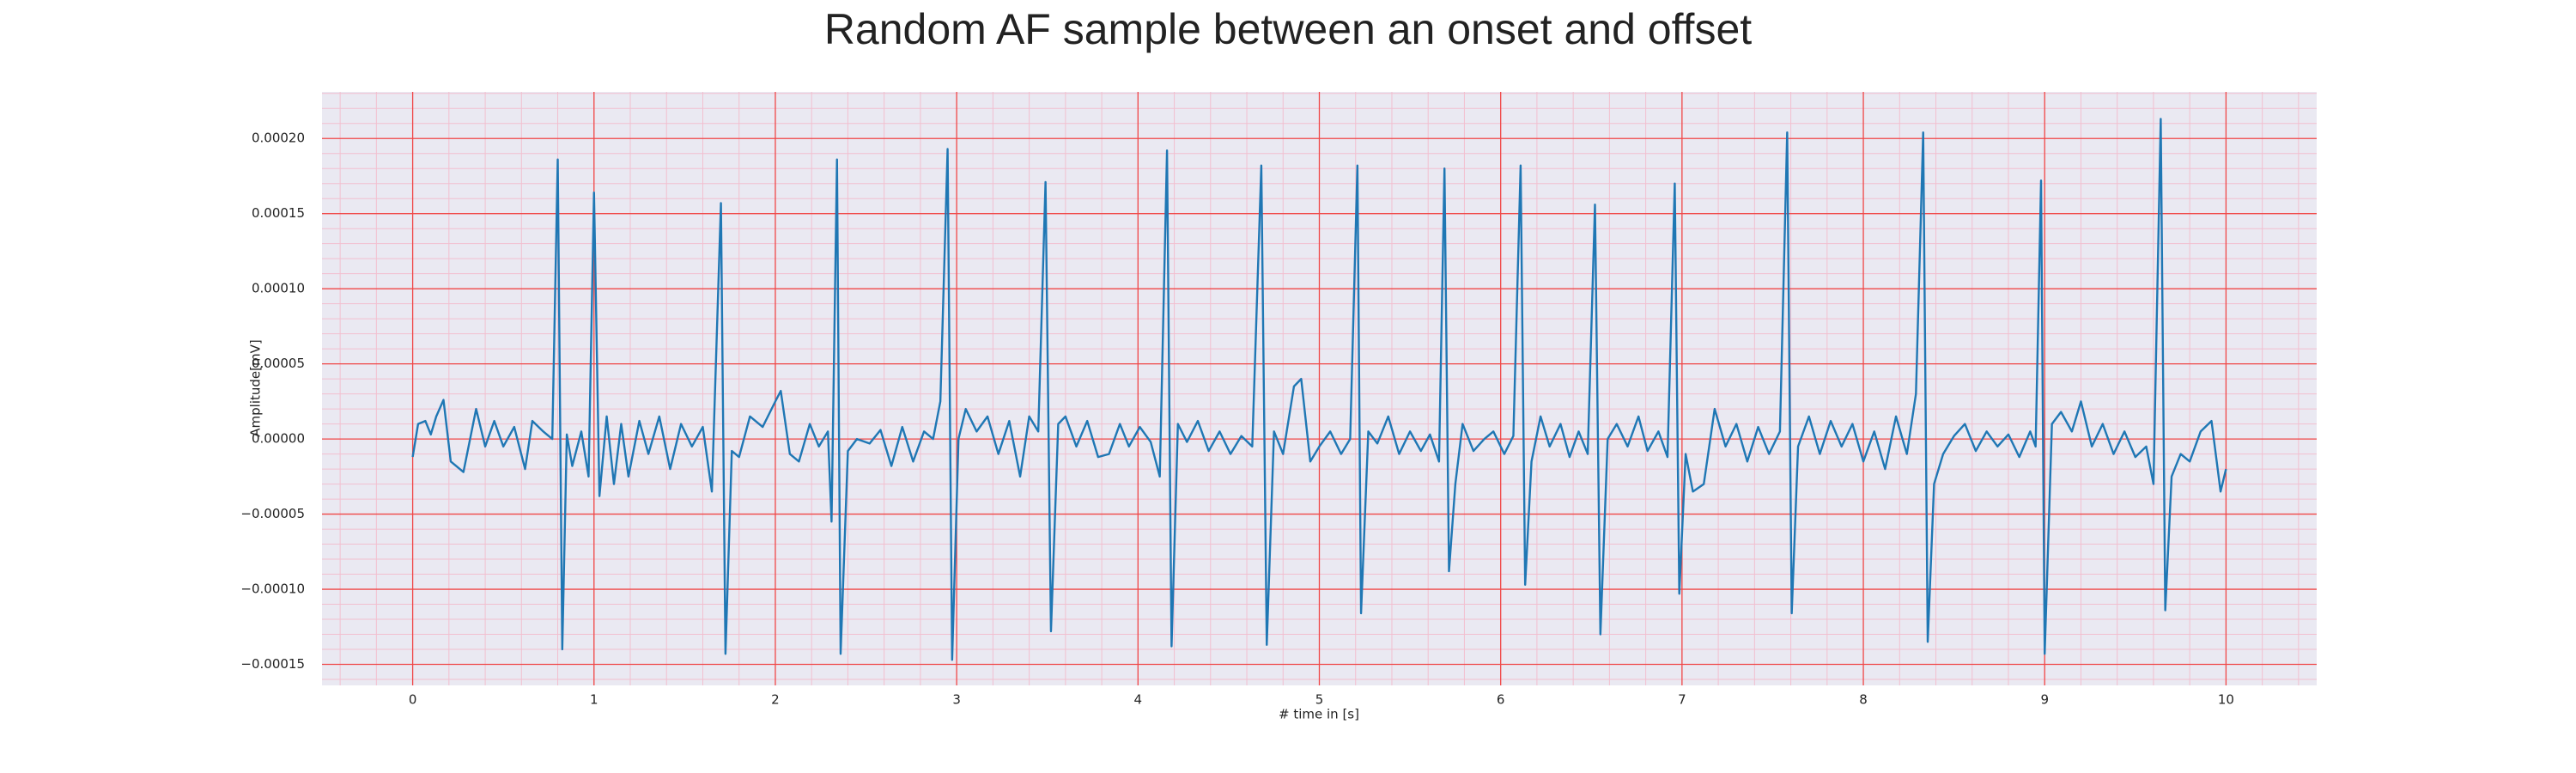 This screenshot has width=2576, height=773. Describe the element at coordinates (1501, 700) in the screenshot. I see `x-tick-label: 6` at that location.